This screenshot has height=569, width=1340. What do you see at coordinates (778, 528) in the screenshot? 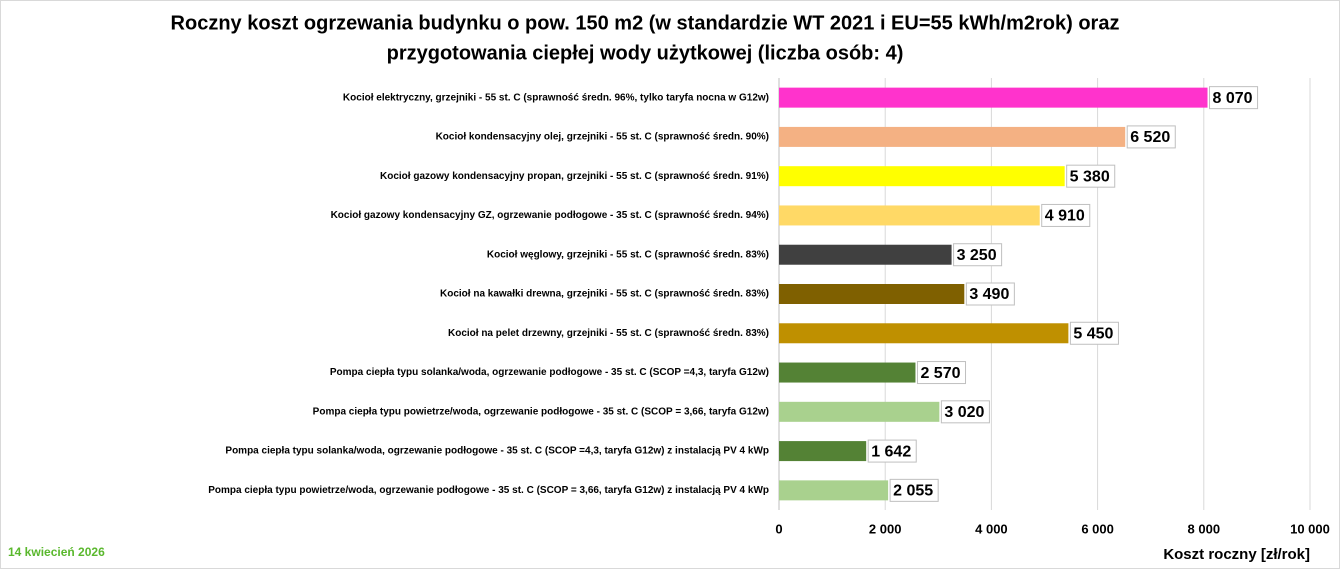
I see `x-tick-label: 0` at bounding box center [778, 528].